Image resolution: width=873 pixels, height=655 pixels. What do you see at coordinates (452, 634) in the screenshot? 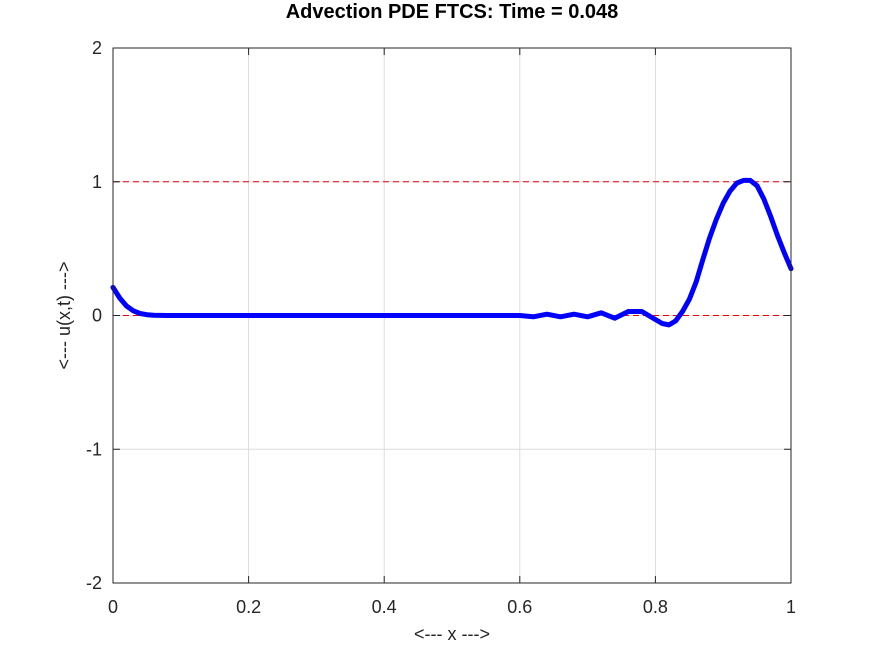
I see `x-axis-label: <--- x --->` at bounding box center [452, 634].